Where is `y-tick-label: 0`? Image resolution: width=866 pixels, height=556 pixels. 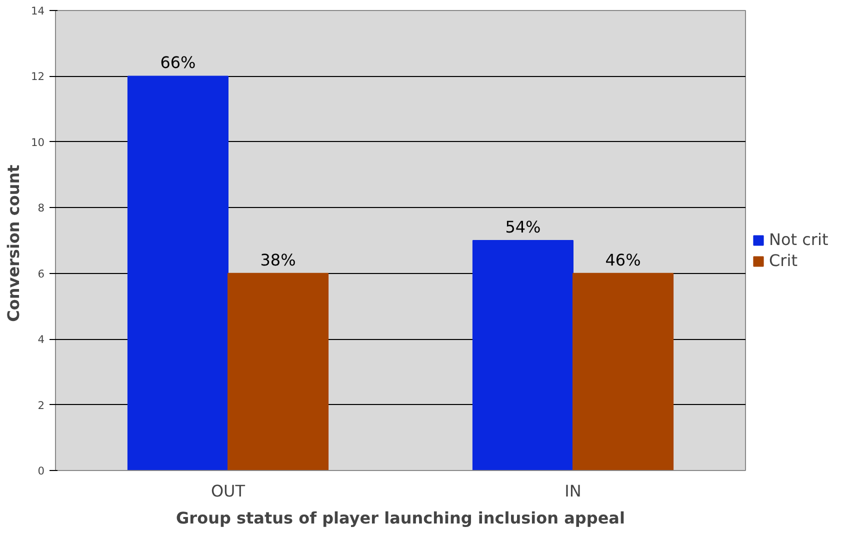 y-tick-label: 0 is located at coordinates (41, 471).